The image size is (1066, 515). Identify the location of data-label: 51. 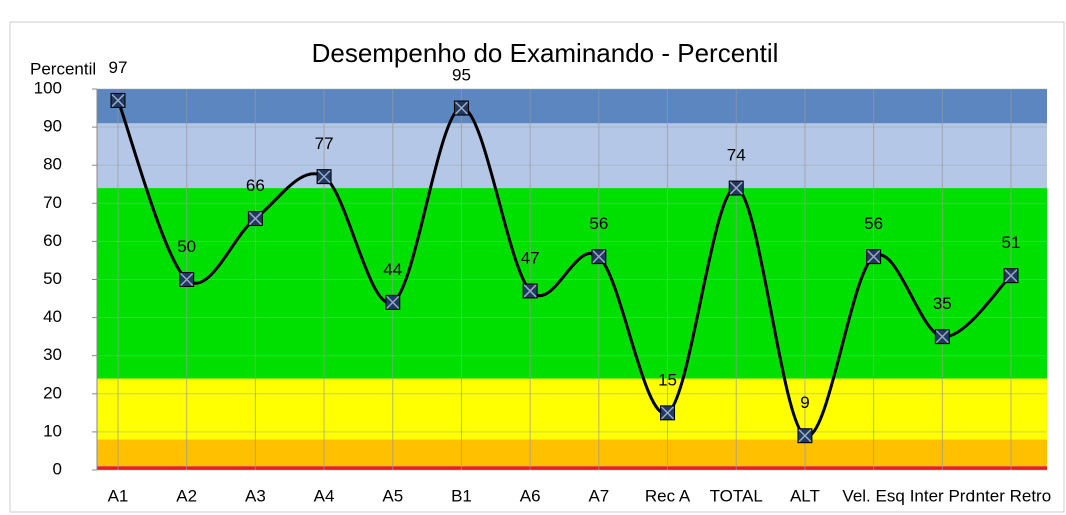
(1011, 242).